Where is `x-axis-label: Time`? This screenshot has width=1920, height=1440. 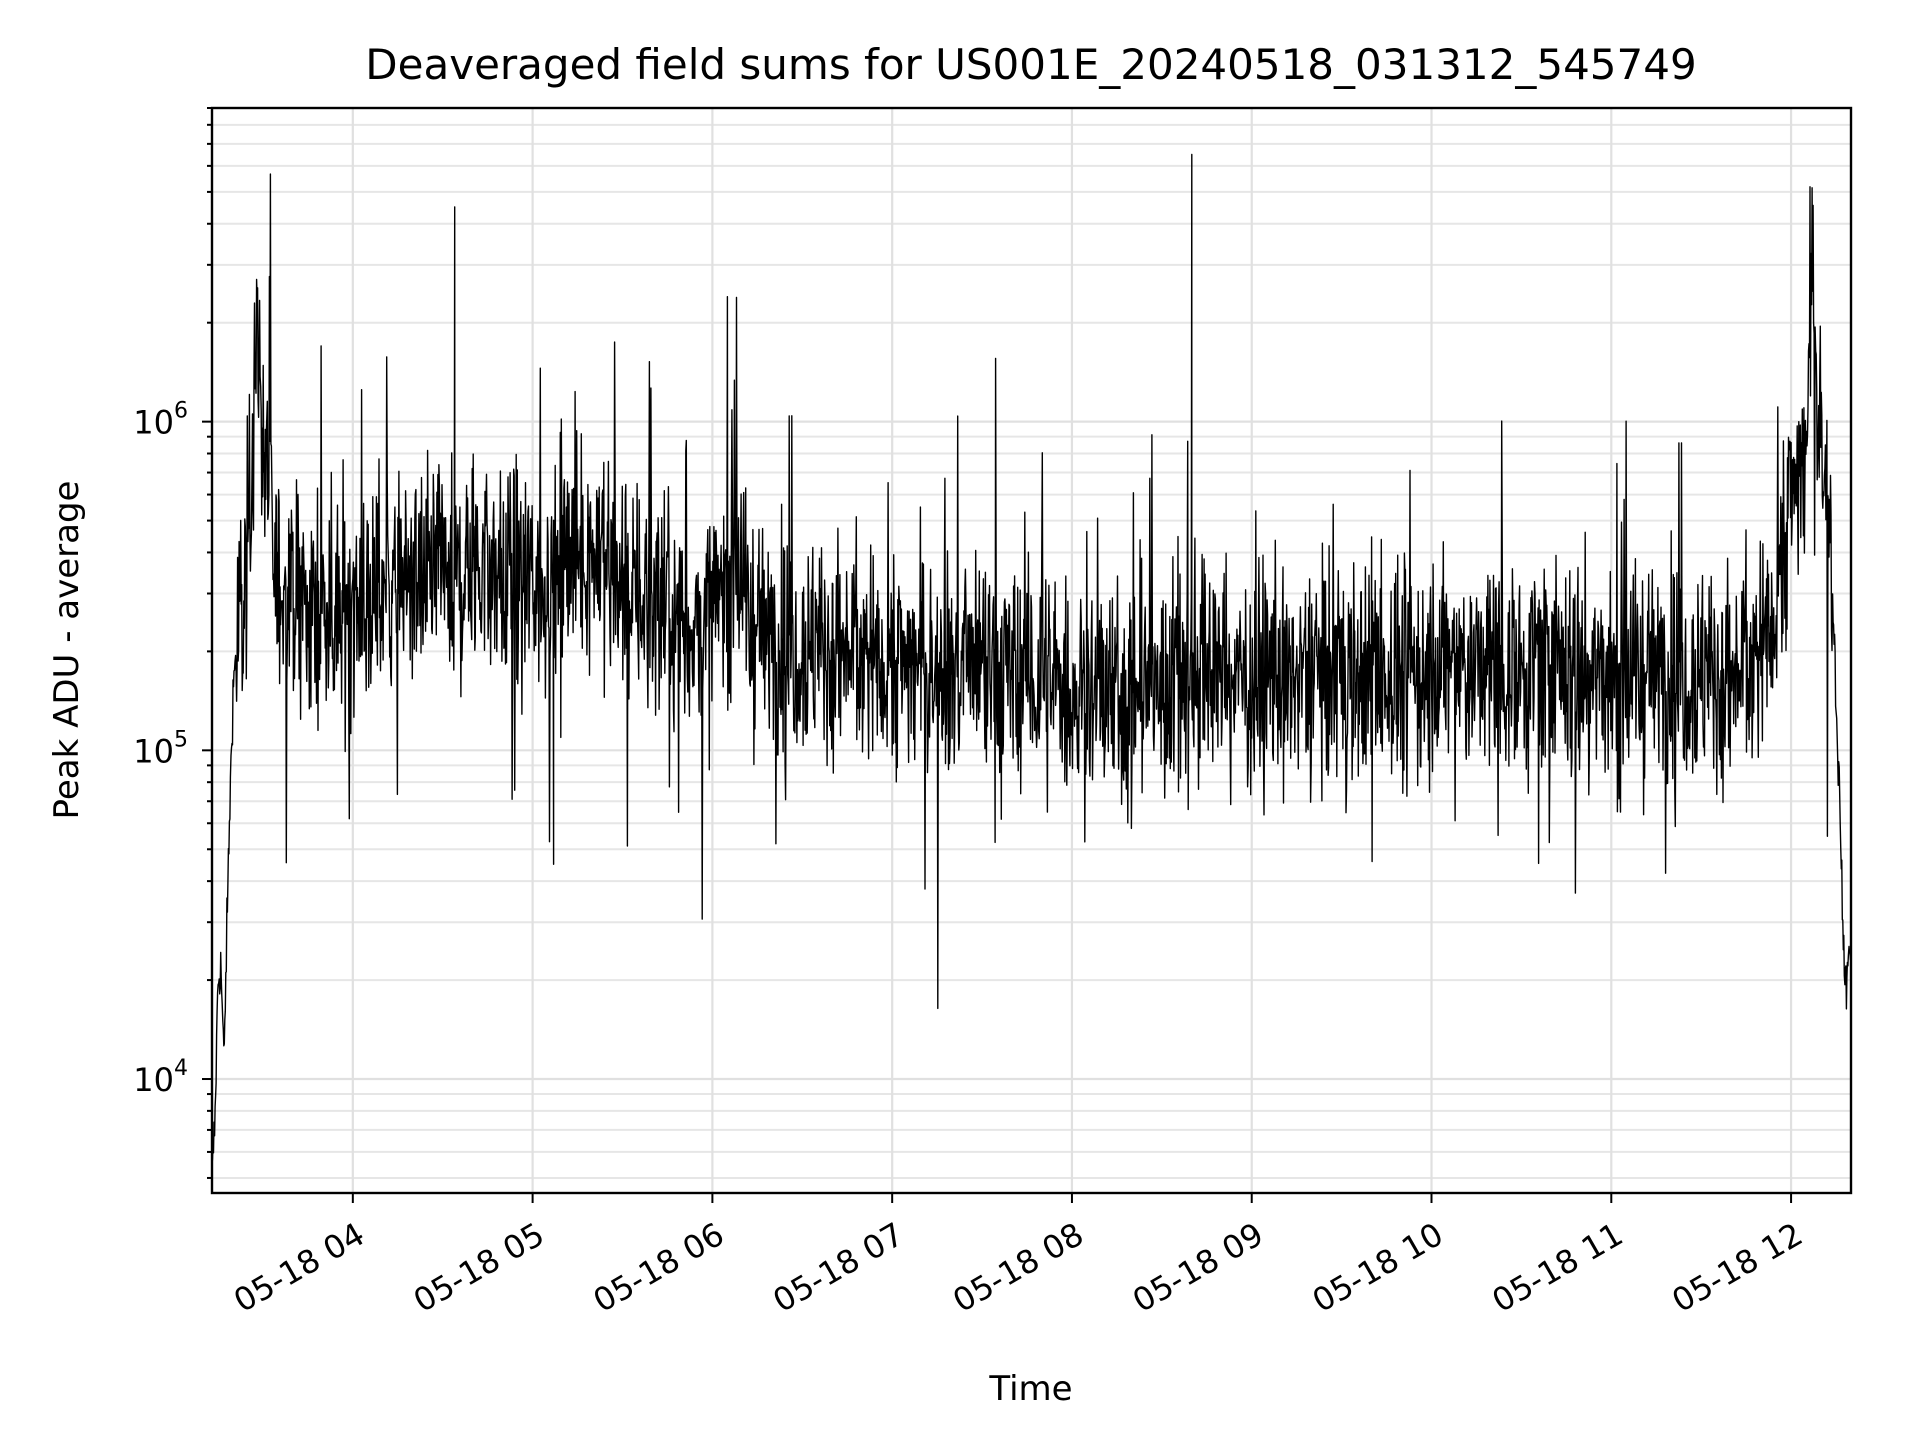
x-axis-label: Time is located at coordinates (1030, 1389).